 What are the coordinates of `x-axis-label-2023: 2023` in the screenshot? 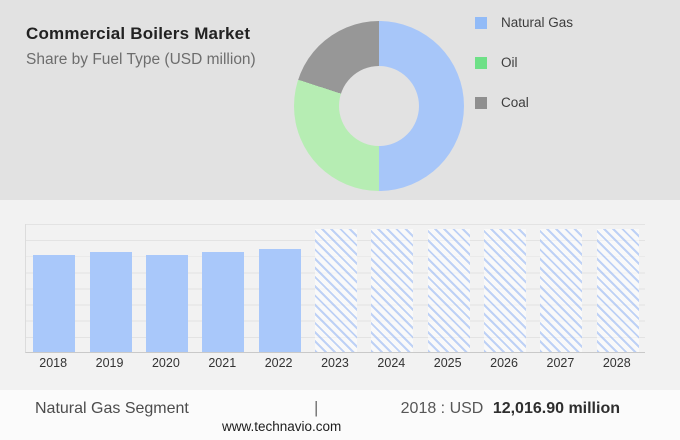 It's located at (335, 363).